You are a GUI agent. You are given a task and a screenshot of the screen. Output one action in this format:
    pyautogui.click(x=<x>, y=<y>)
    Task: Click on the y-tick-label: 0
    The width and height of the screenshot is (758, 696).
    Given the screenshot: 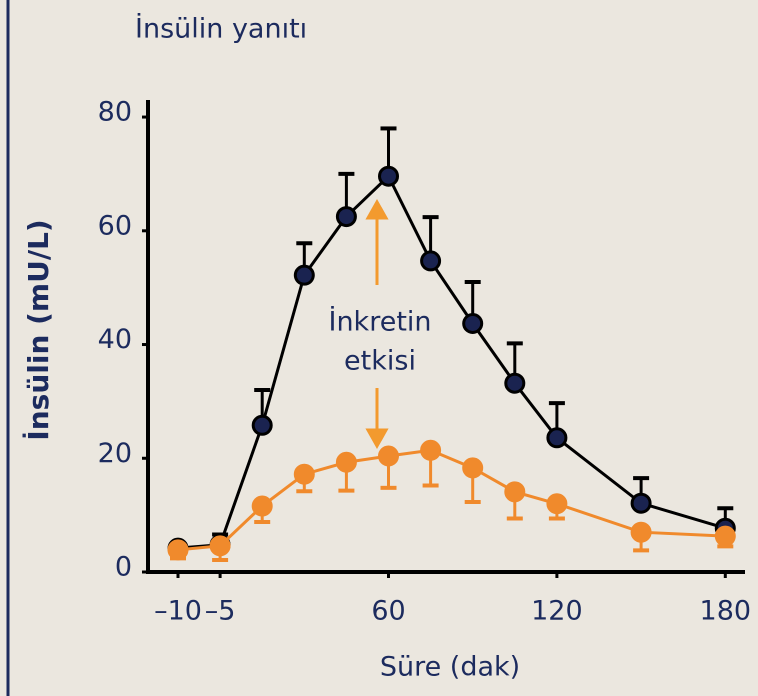 What is the action you would take?
    pyautogui.click(x=123, y=567)
    